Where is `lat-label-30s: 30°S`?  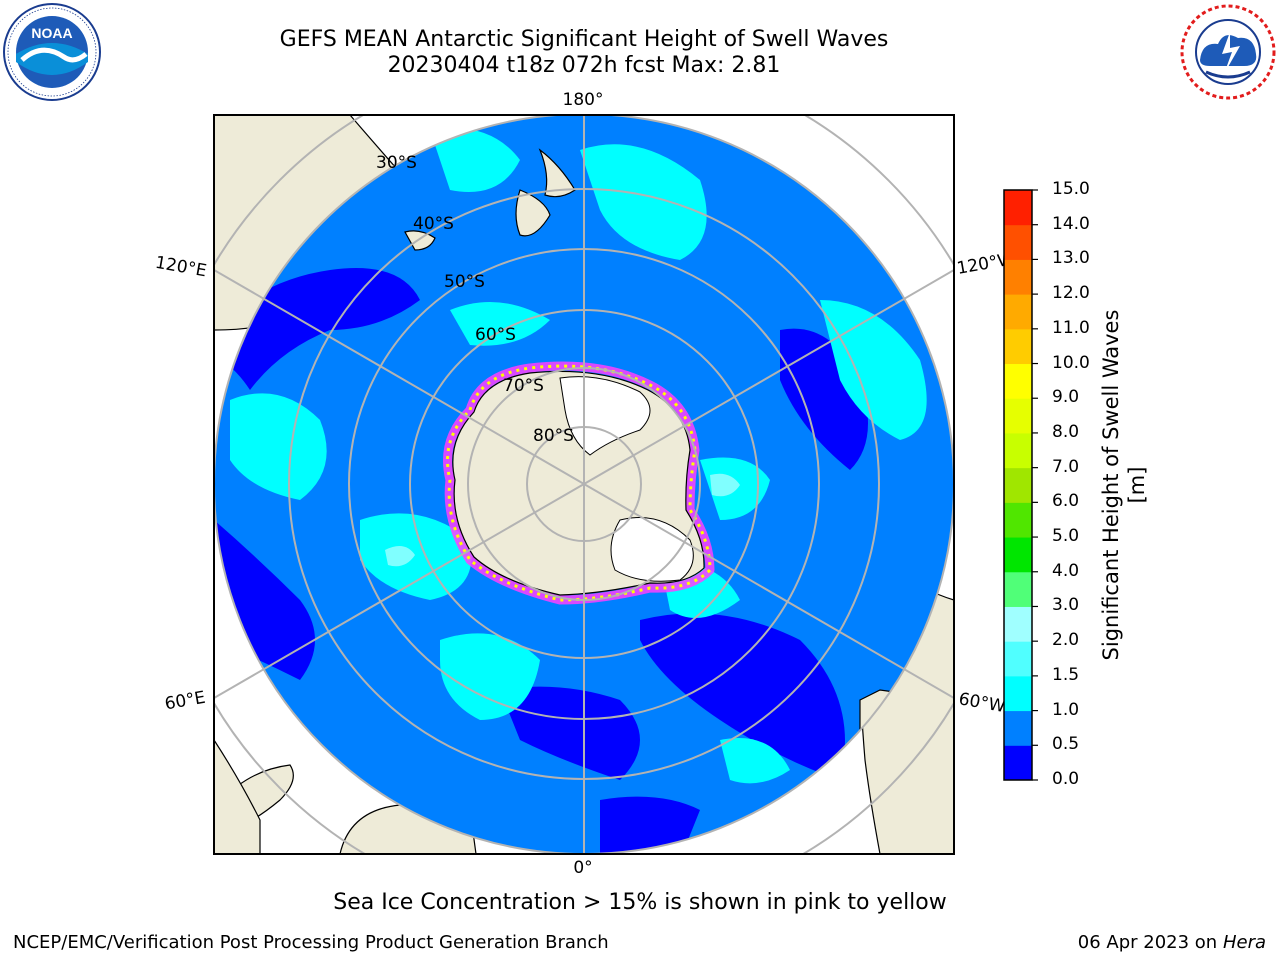
lat-label-30s: 30°S is located at coordinates (396, 163).